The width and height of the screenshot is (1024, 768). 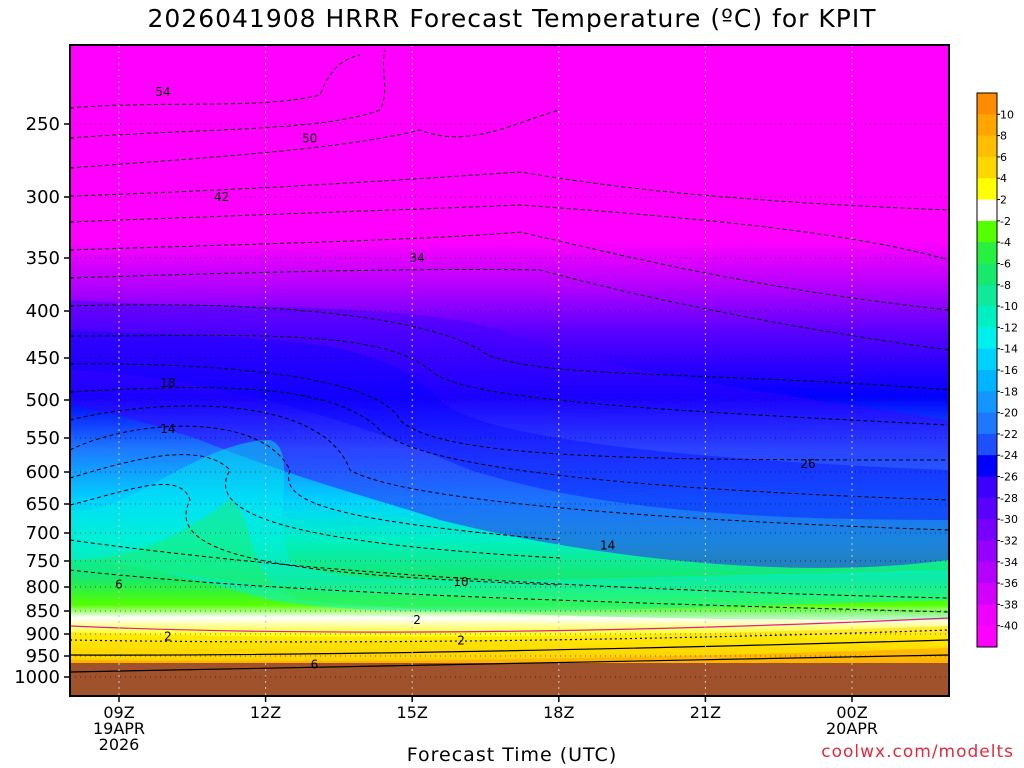 What do you see at coordinates (1009, 434) in the screenshot?
I see `colorbar-tick-label: -22` at bounding box center [1009, 434].